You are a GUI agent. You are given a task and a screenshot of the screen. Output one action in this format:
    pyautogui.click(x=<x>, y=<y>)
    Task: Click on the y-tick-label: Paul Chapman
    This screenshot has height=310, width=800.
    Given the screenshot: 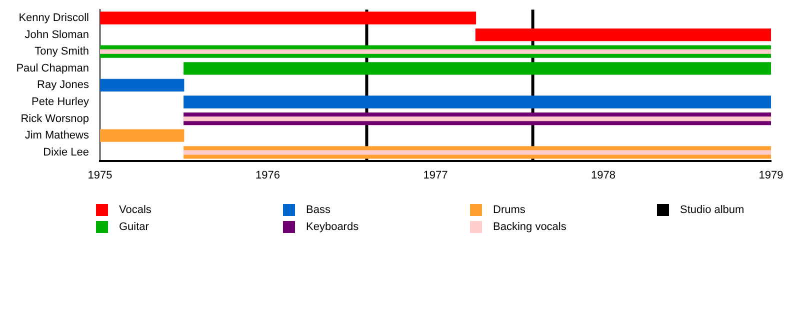 What is the action you would take?
    pyautogui.click(x=52, y=68)
    